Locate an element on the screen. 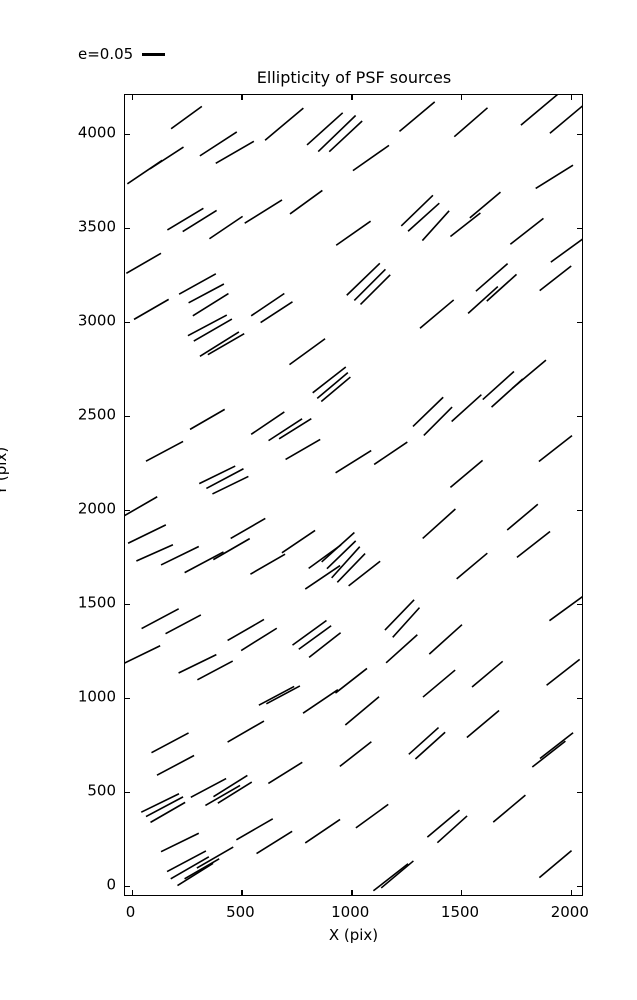 This screenshot has width=637, height=1000. legend-scale-bar-icon is located at coordinates (154, 54).